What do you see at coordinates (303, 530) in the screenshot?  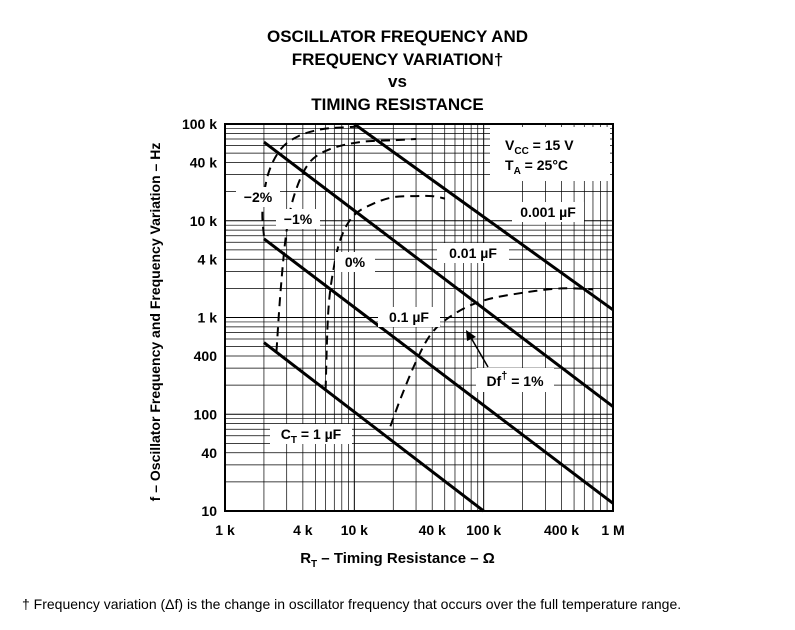 I see `x-tick-label: 4 k` at bounding box center [303, 530].